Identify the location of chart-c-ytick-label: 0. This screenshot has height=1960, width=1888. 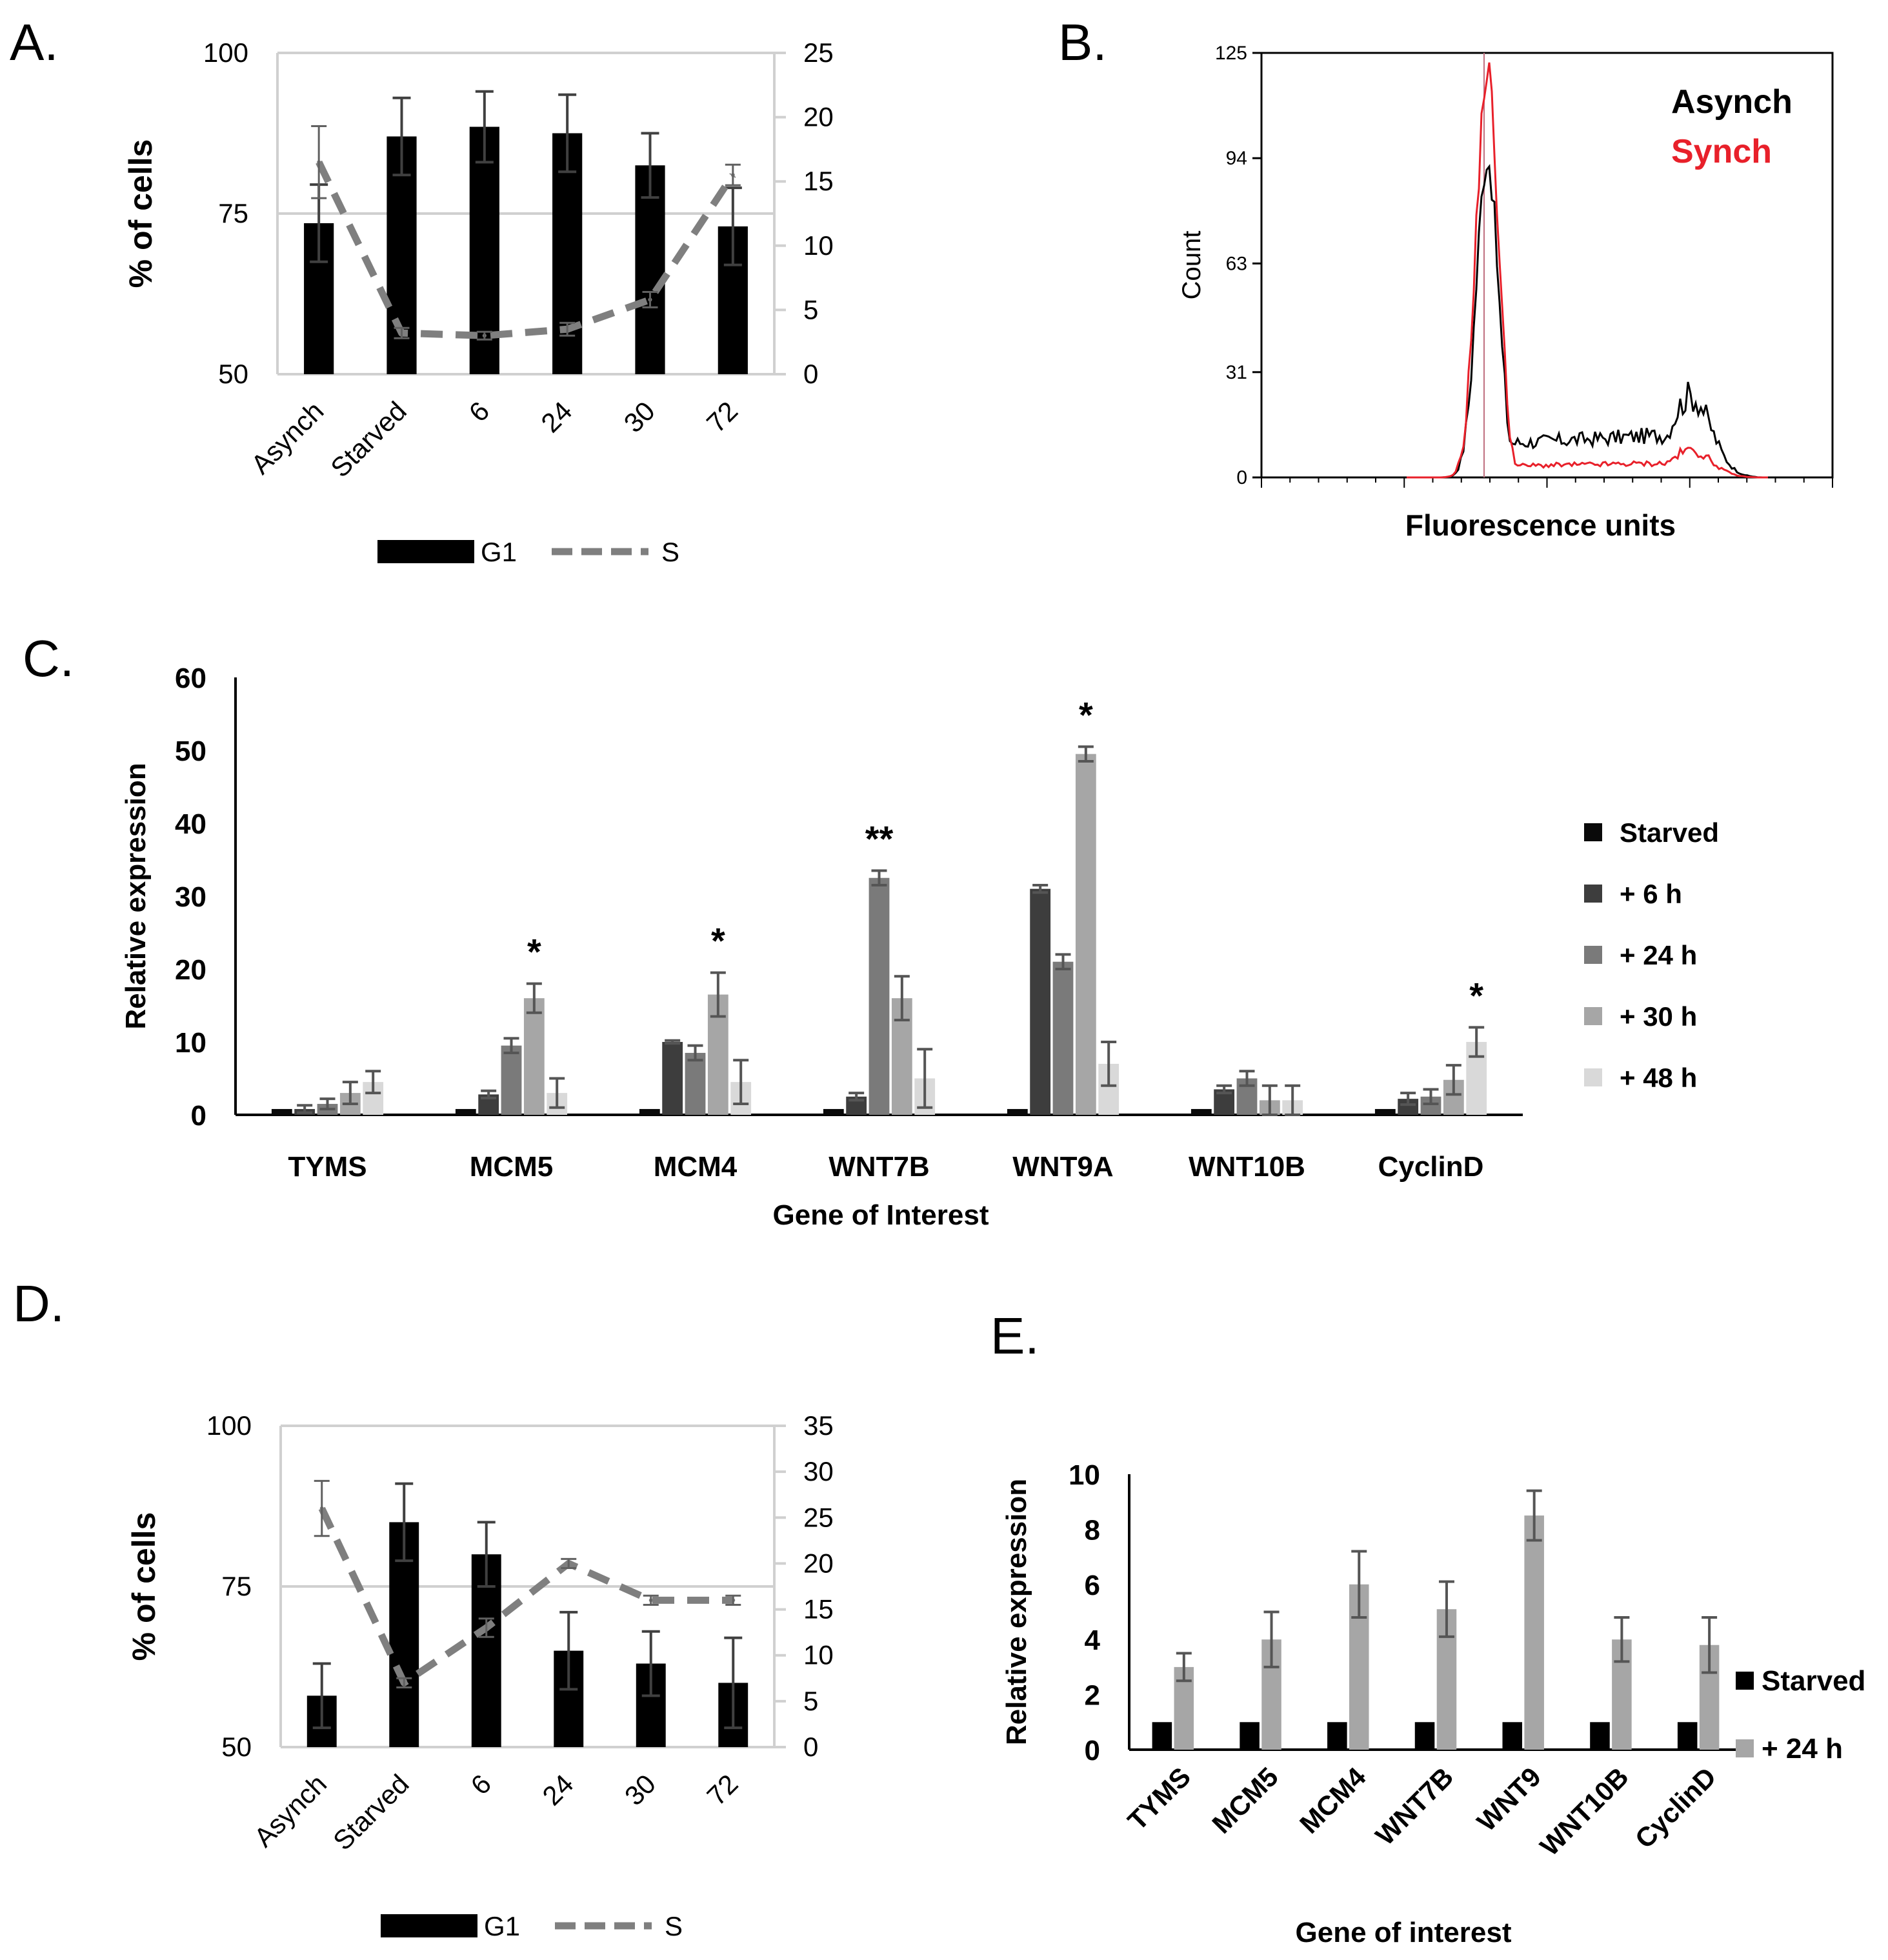
(198, 1116).